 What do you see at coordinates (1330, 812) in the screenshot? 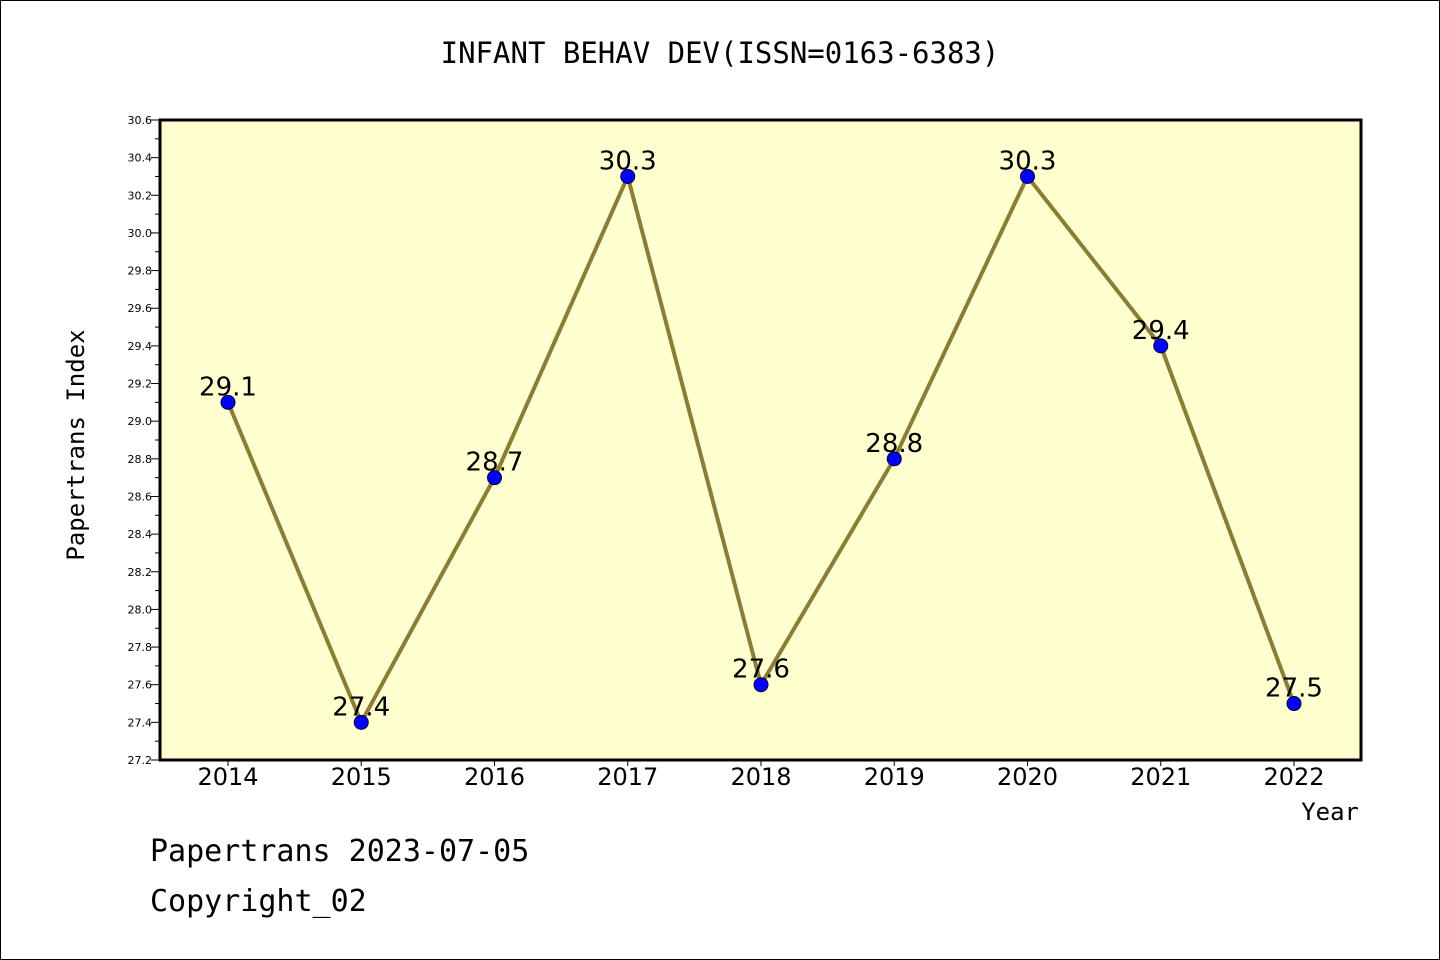
I see `x-axis-label: Year` at bounding box center [1330, 812].